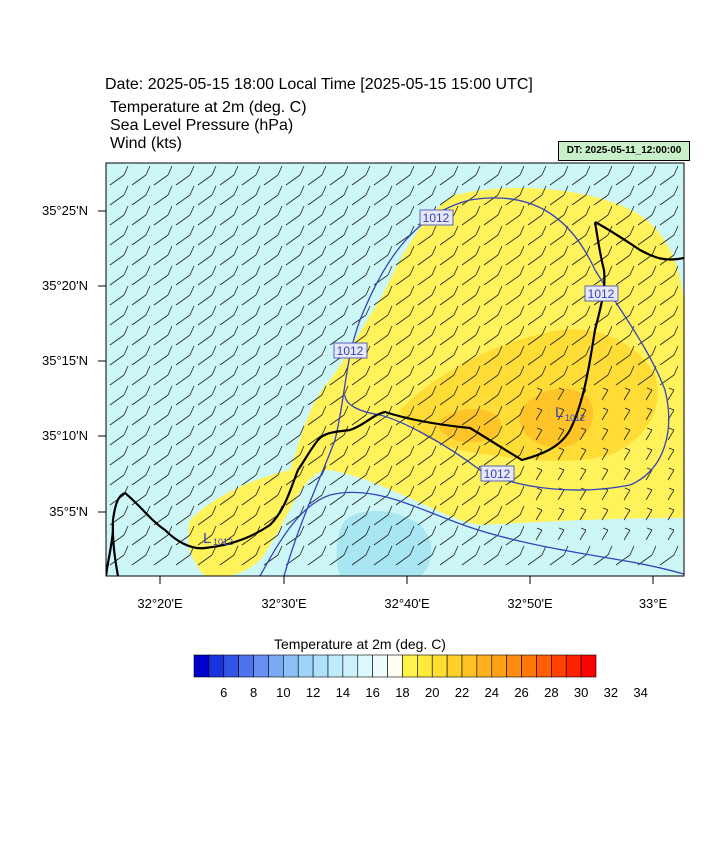 This screenshot has height=864, width=720. Describe the element at coordinates (476, 345) in the screenshot. I see `isobar-labels: 1012 1012 1012 1012` at that location.